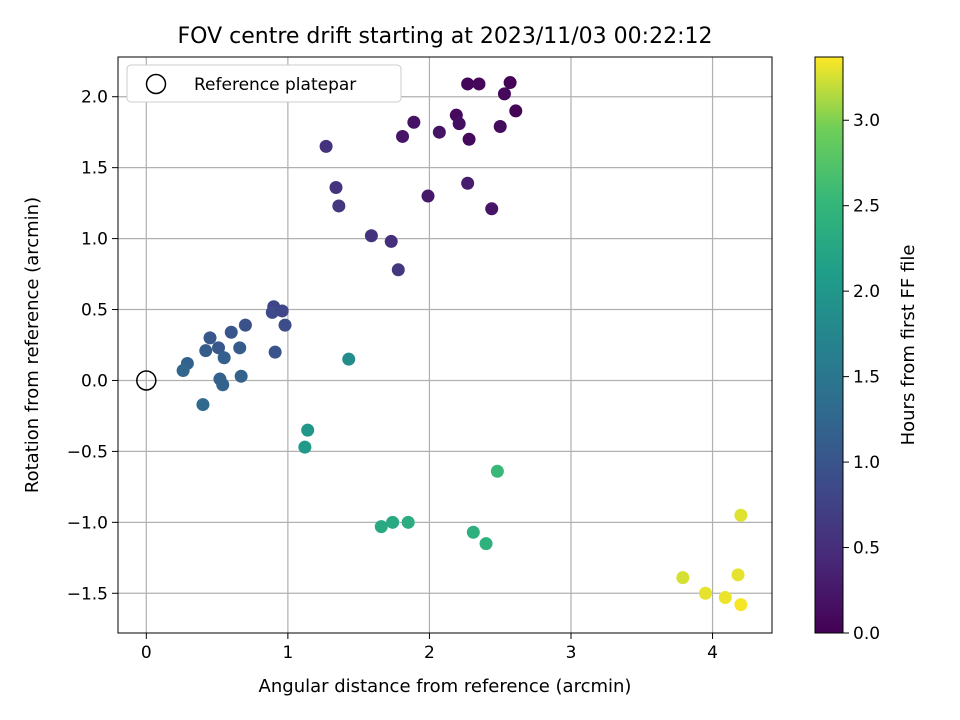  What do you see at coordinates (571, 653) in the screenshot?
I see `x-tick-label: 3` at bounding box center [571, 653].